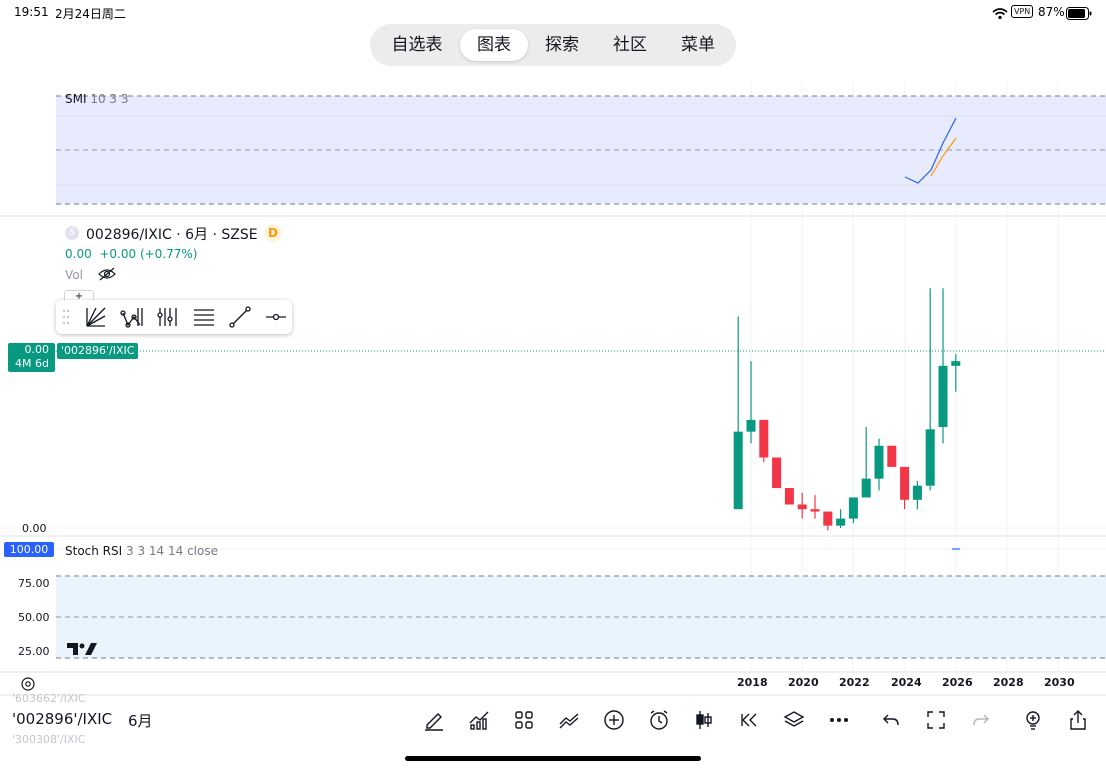 Image resolution: width=1106 pixels, height=768 pixels. What do you see at coordinates (49, 739) in the screenshot?
I see `next-symbol: '300308'/IXIC` at bounding box center [49, 739].